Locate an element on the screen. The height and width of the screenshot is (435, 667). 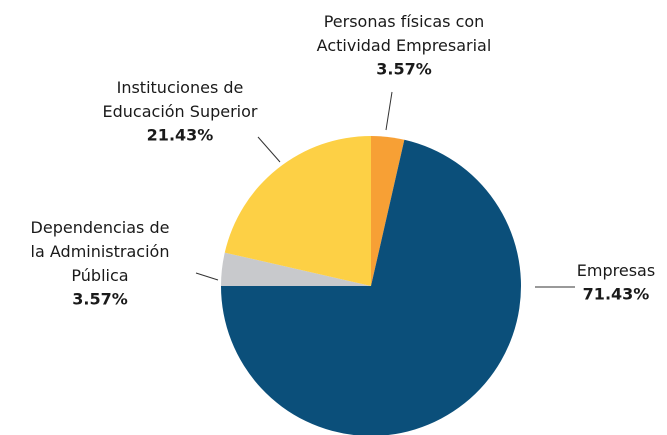
slice-value-label: 21.43% is located at coordinates (180, 135).